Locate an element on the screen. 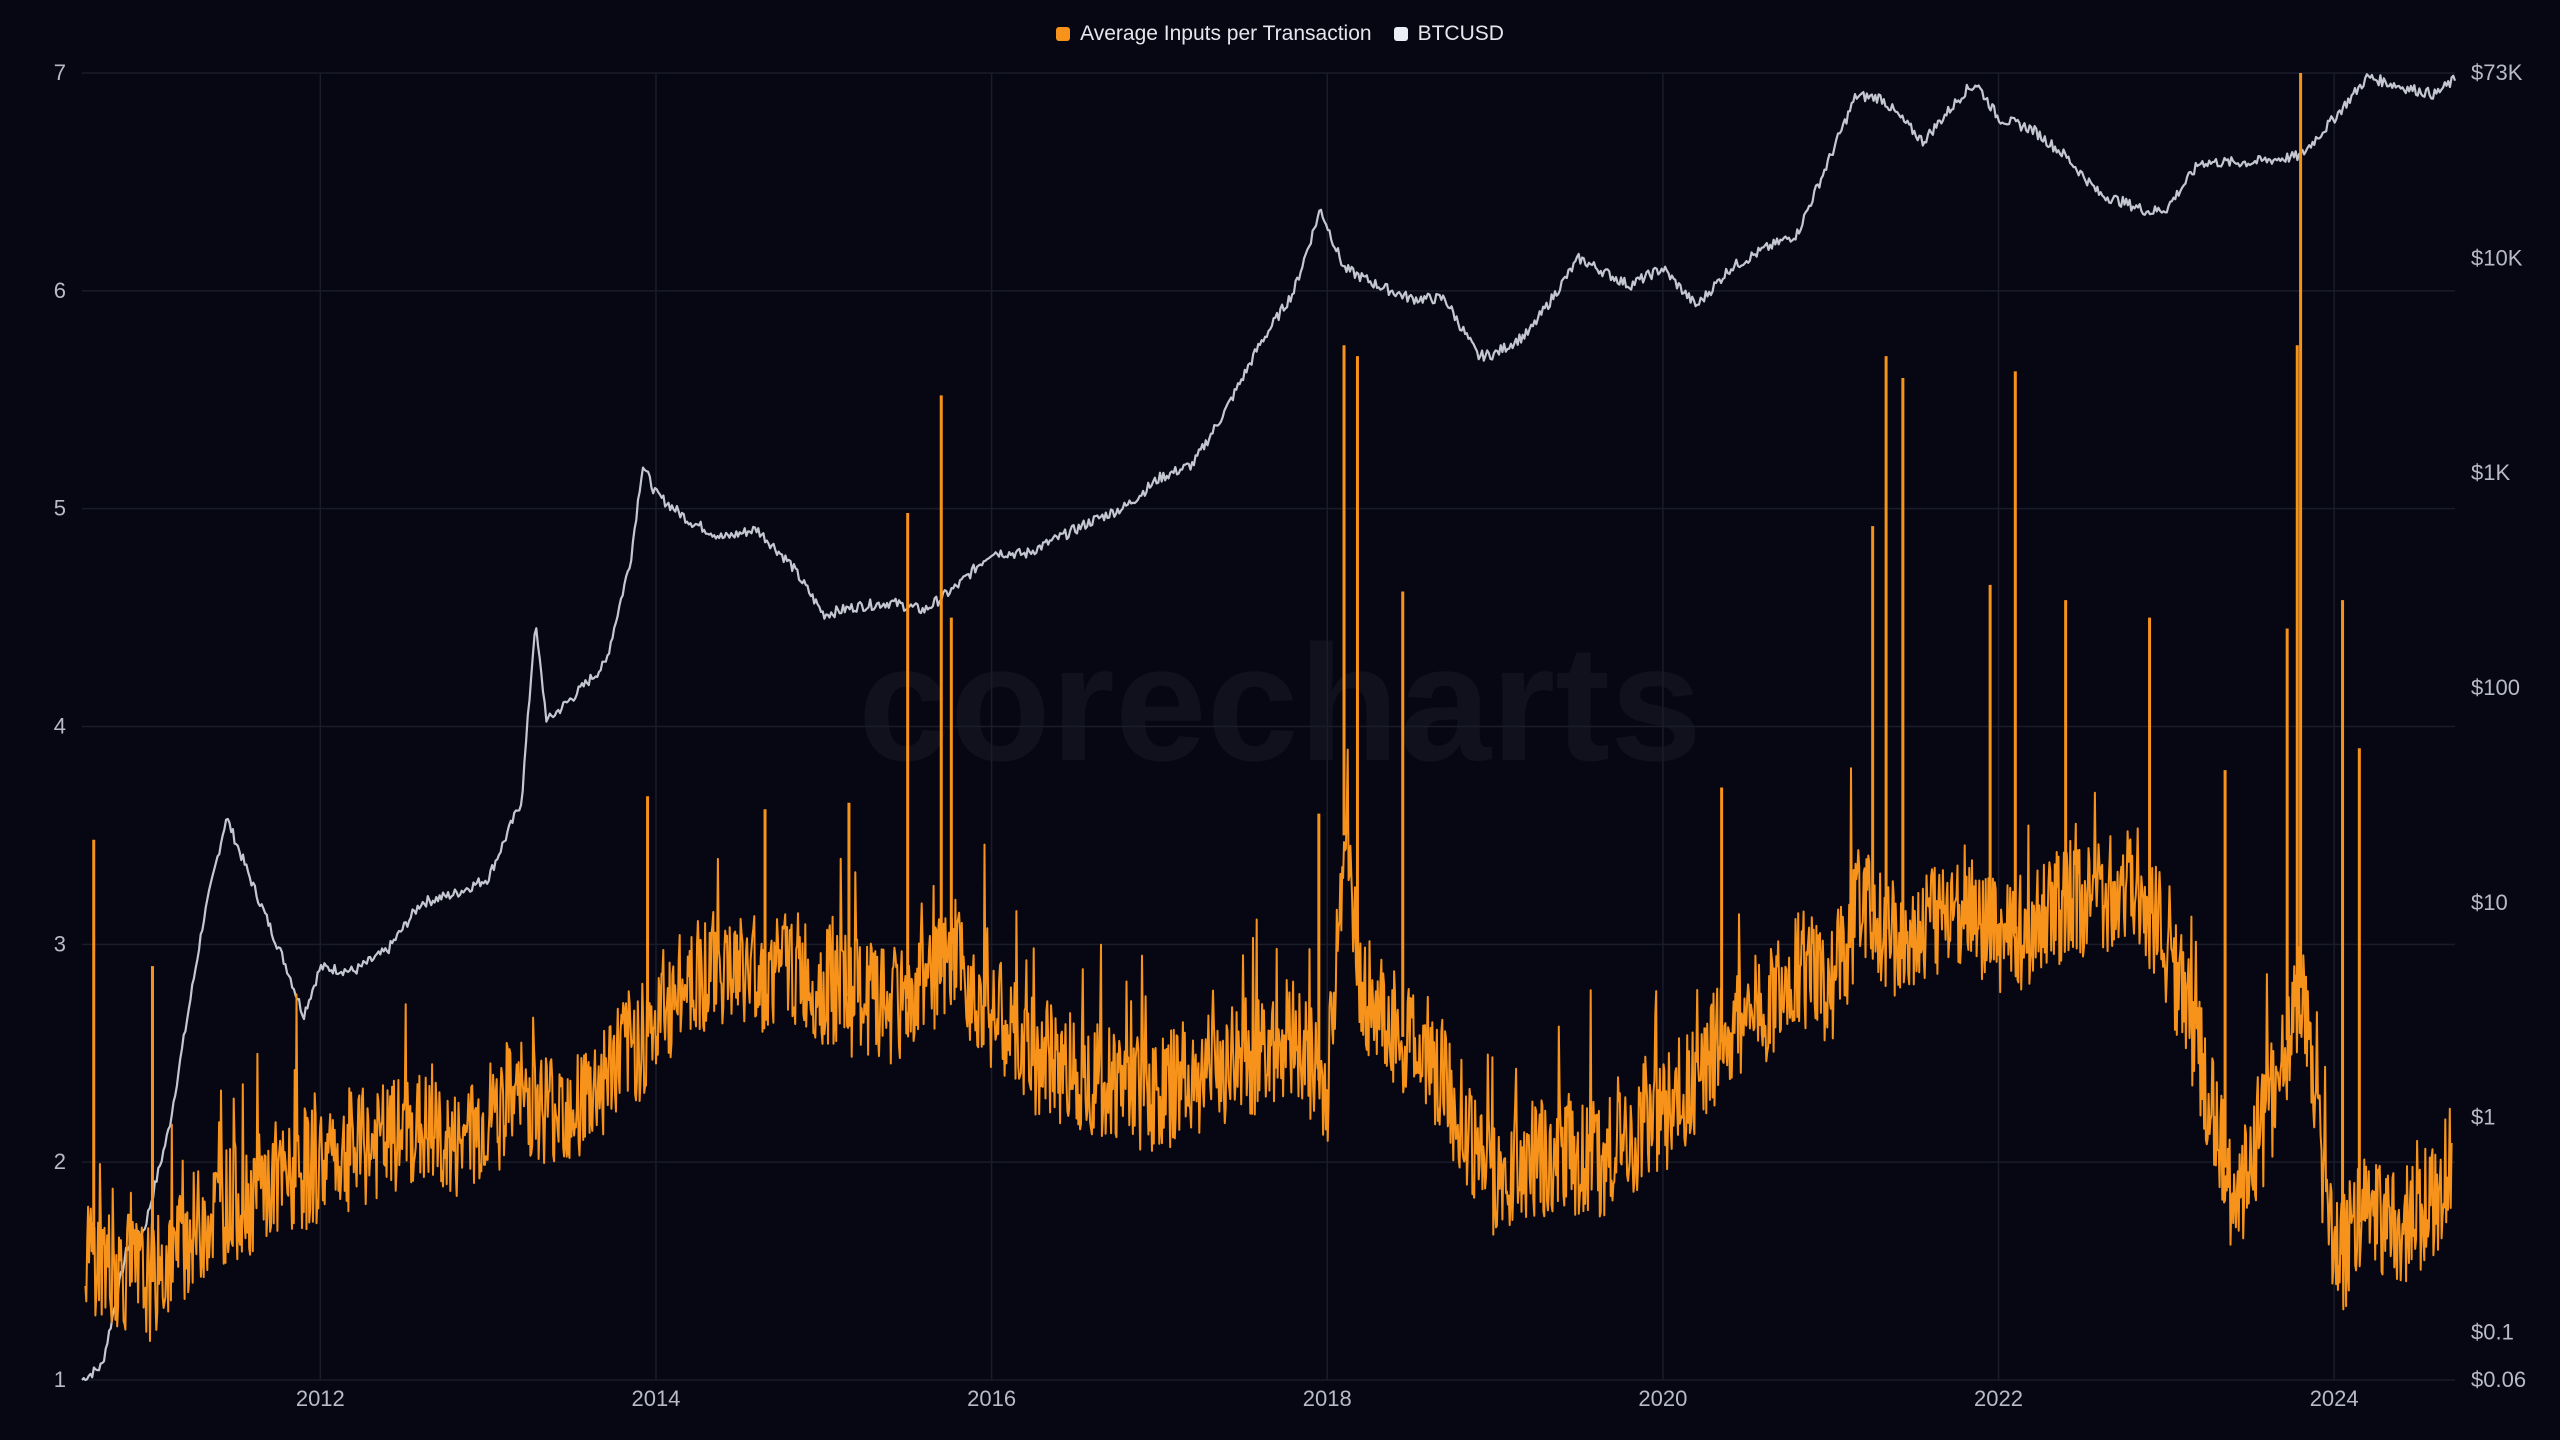  x-tick-label: 2016 is located at coordinates (991, 1398).